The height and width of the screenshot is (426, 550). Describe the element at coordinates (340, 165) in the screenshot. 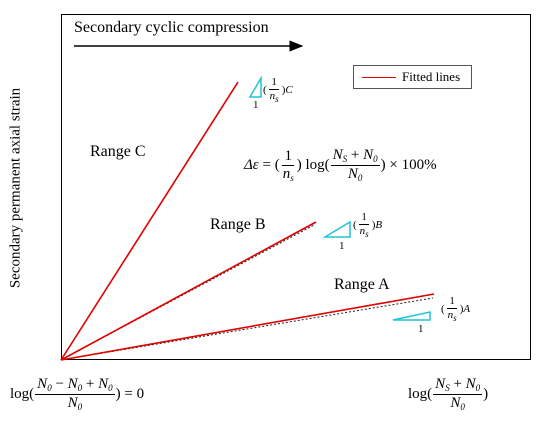

I see `strain-formula: Δε = (1 ns) log(NS + N0 N0) × 100%` at that location.